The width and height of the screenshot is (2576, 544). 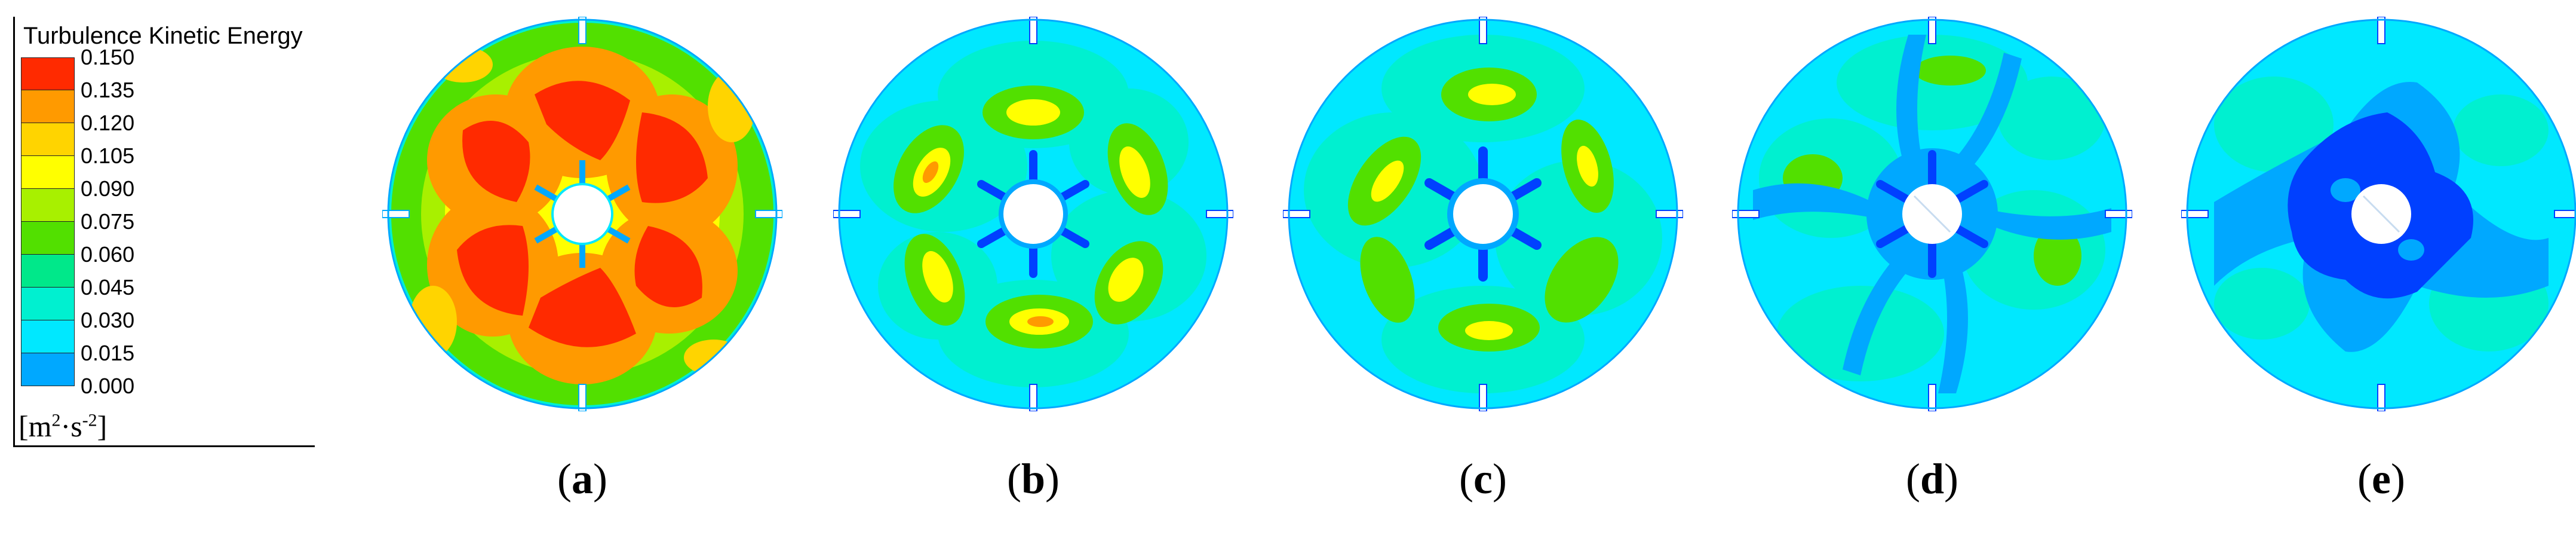 I want to click on caption-a: (a), so click(x=582, y=479).